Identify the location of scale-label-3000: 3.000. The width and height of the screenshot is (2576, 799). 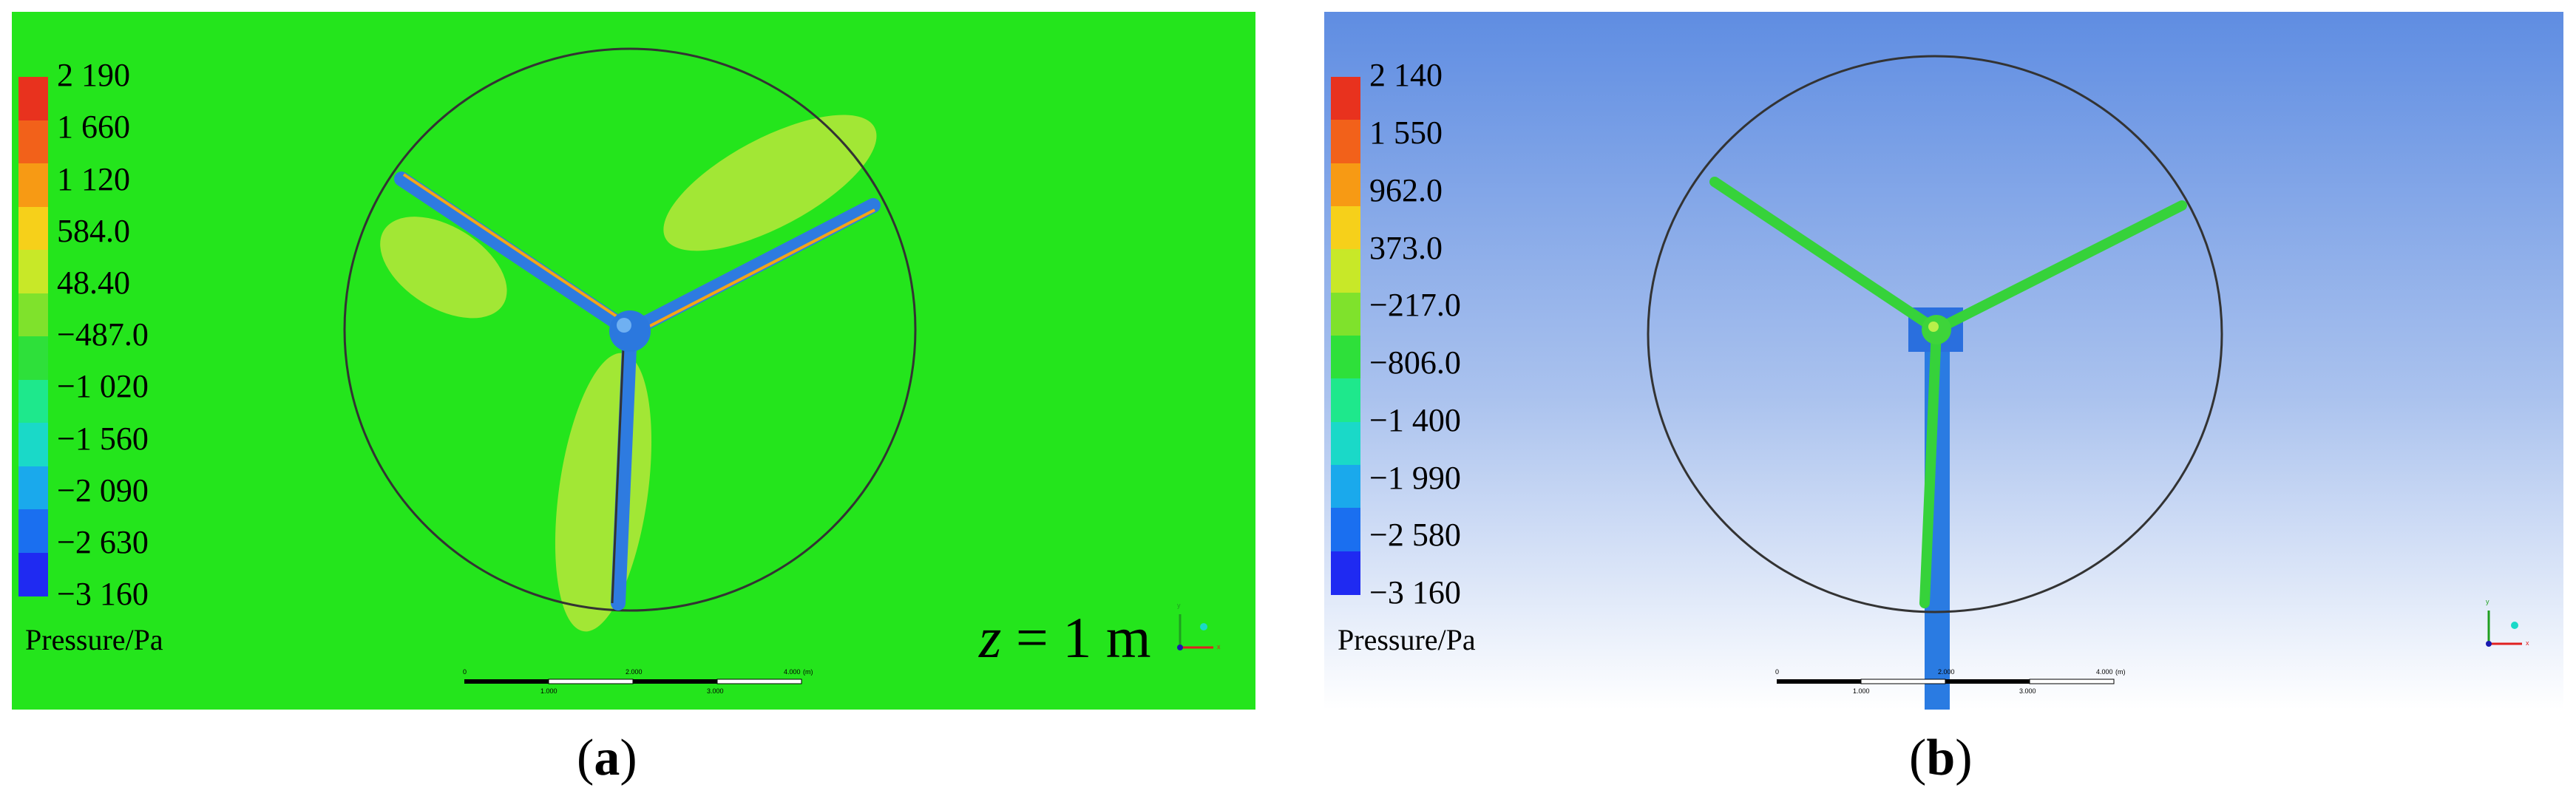
(715, 691).